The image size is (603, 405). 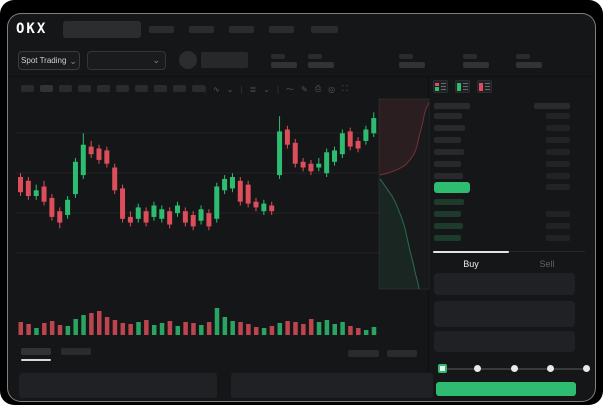 I want to click on orderbook-view-bids-icon, so click(x=462, y=86).